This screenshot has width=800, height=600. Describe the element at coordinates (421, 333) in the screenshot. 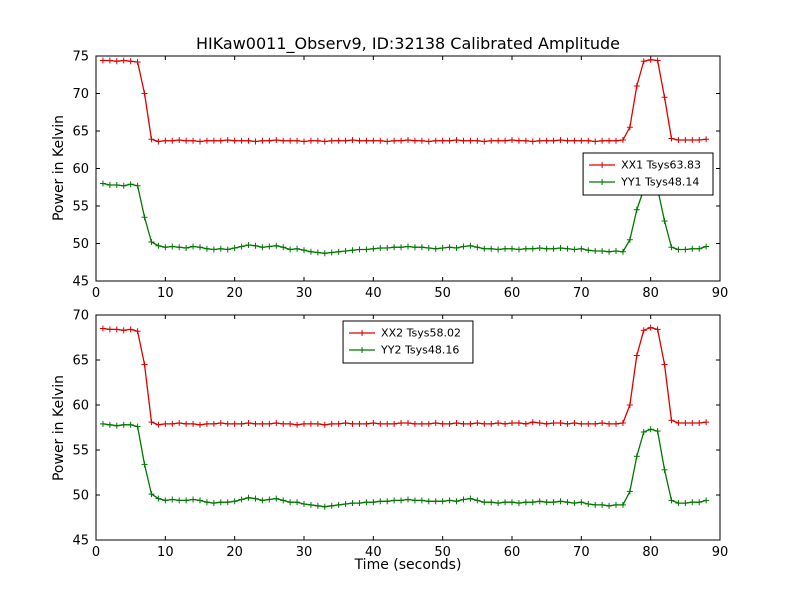

I see `legend-entry-label: XX2 Tsys58.02` at that location.